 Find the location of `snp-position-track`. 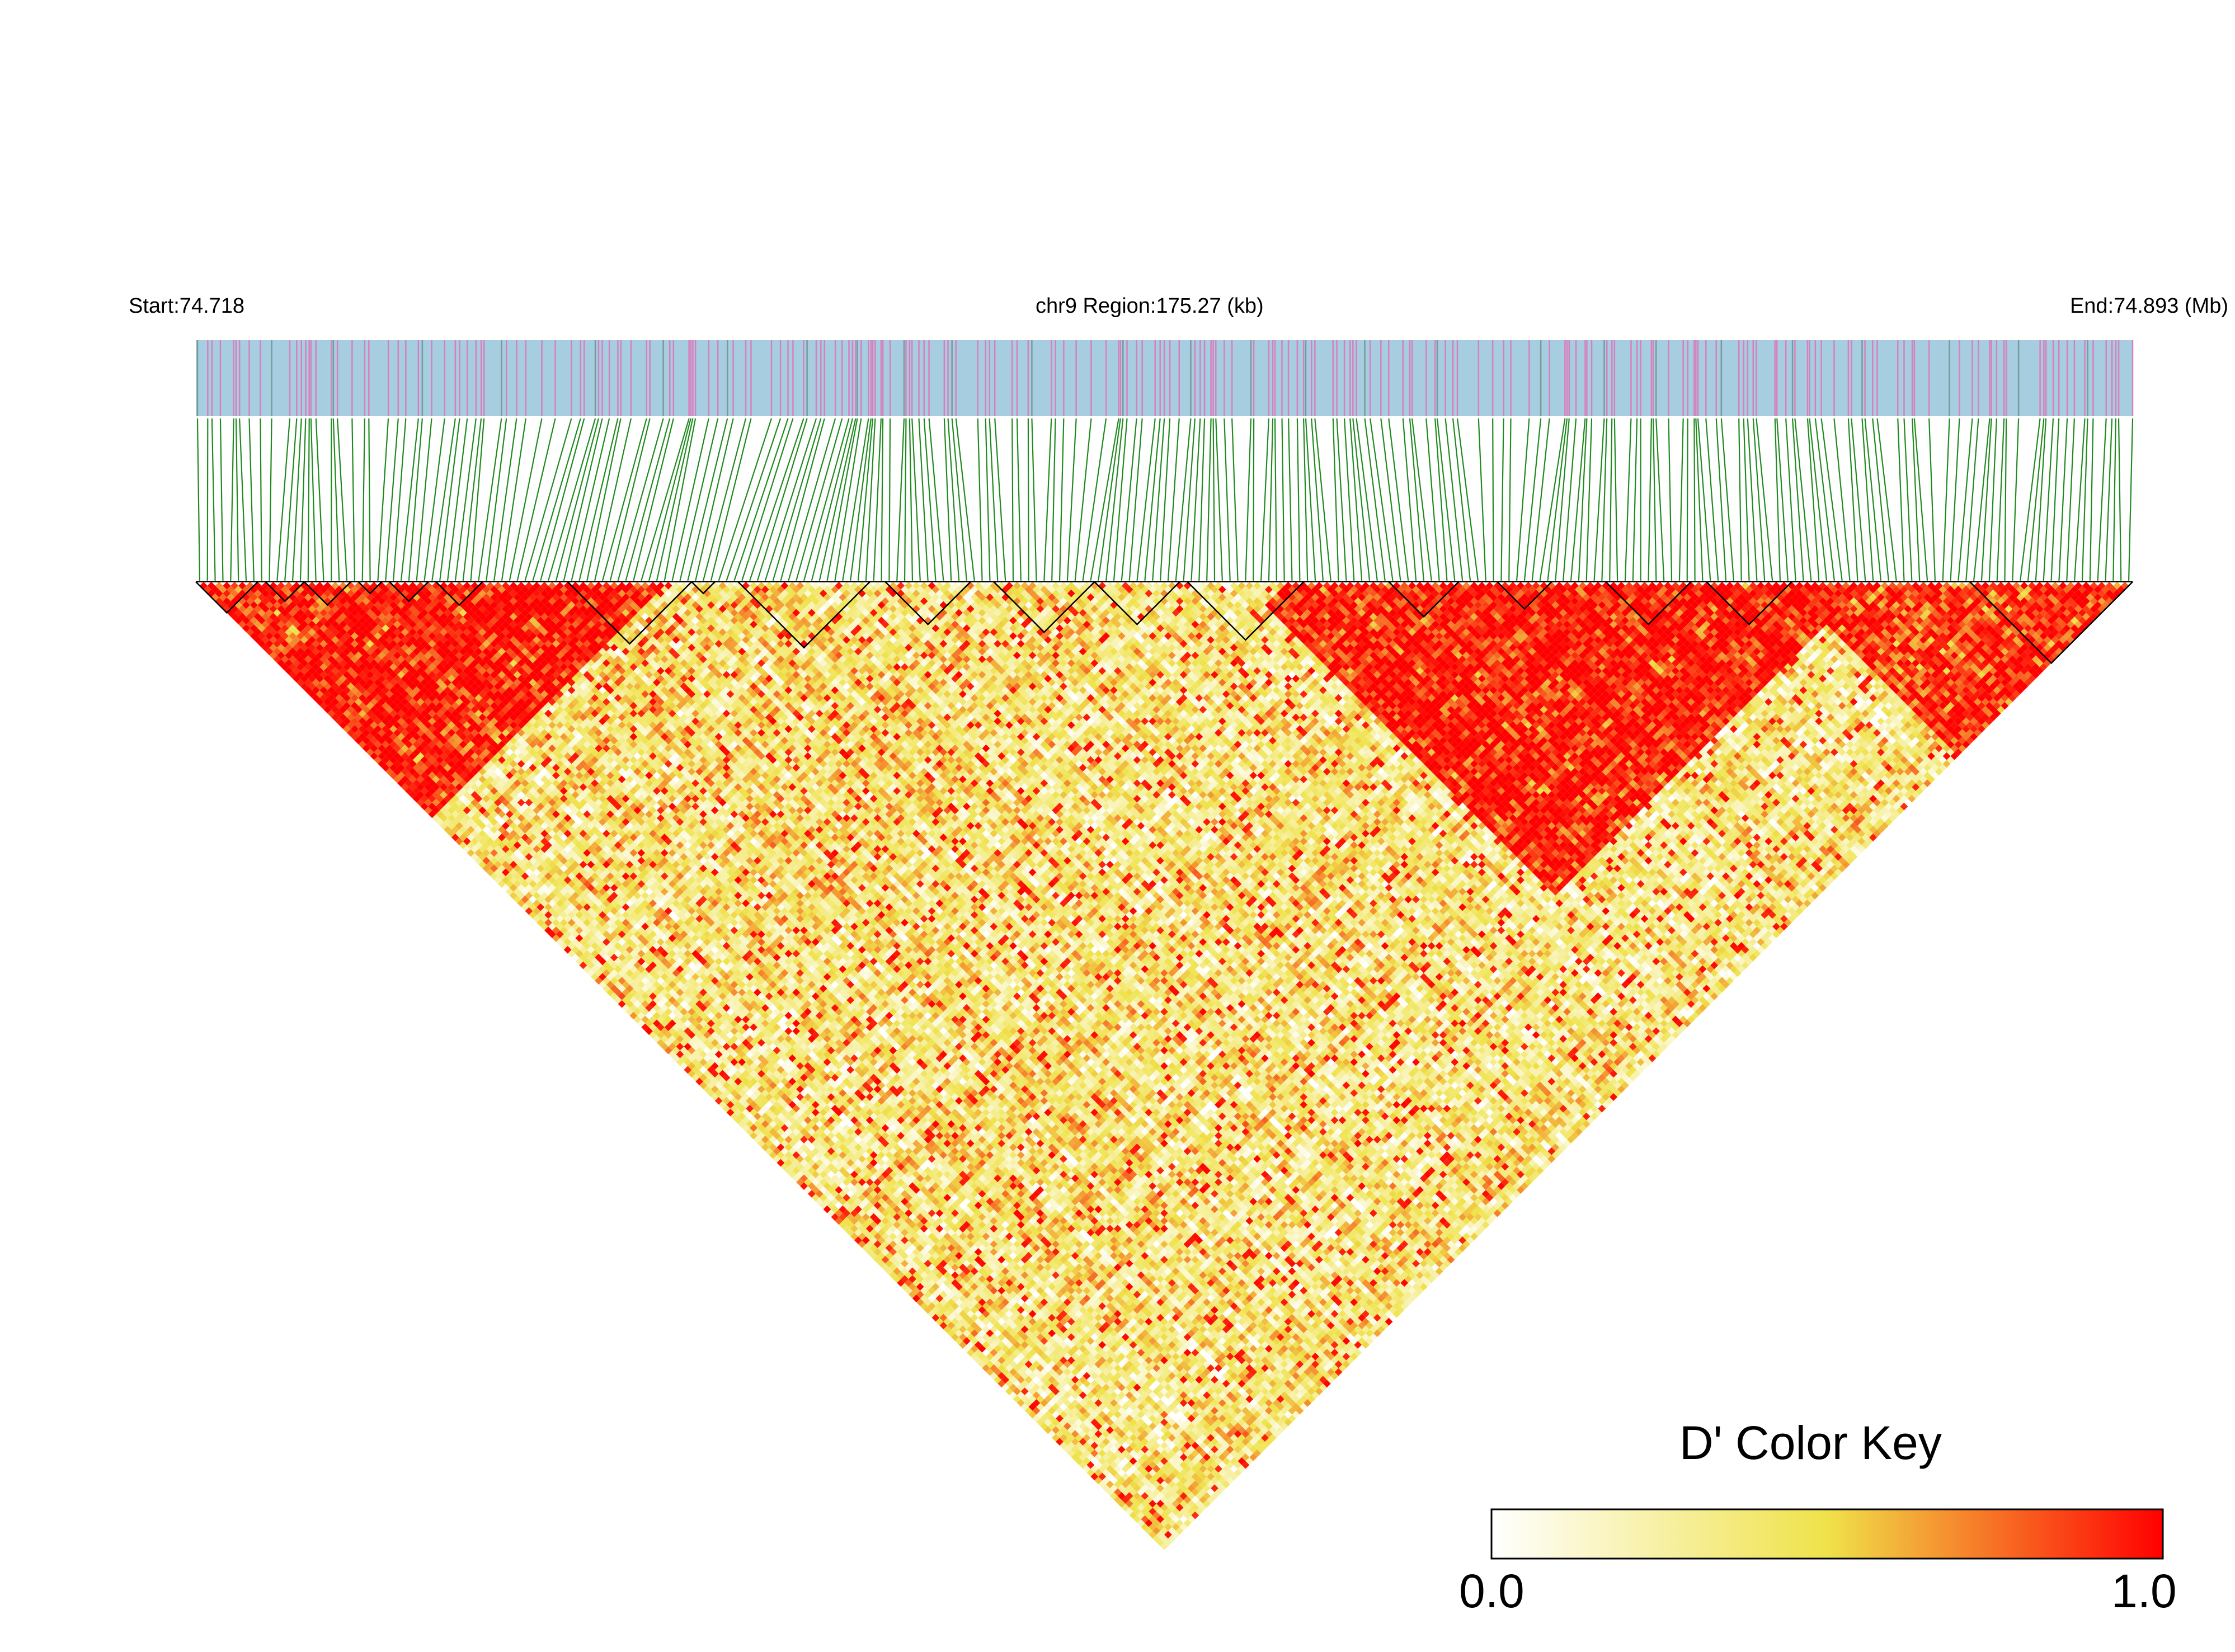

snp-position-track is located at coordinates (1164, 378).